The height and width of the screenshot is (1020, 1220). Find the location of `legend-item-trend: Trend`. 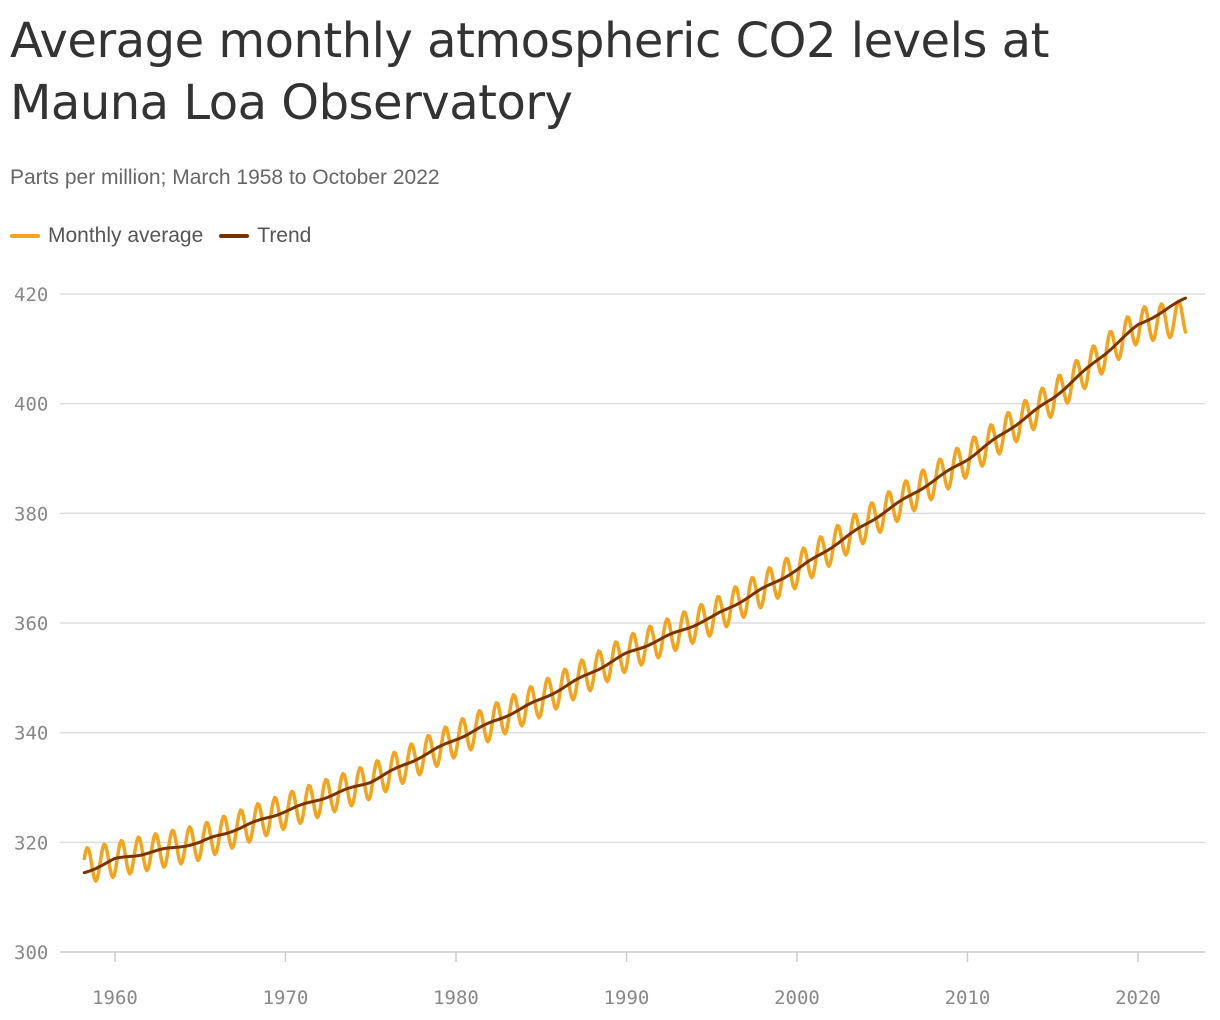

legend-item-trend: Trend is located at coordinates (265, 236).